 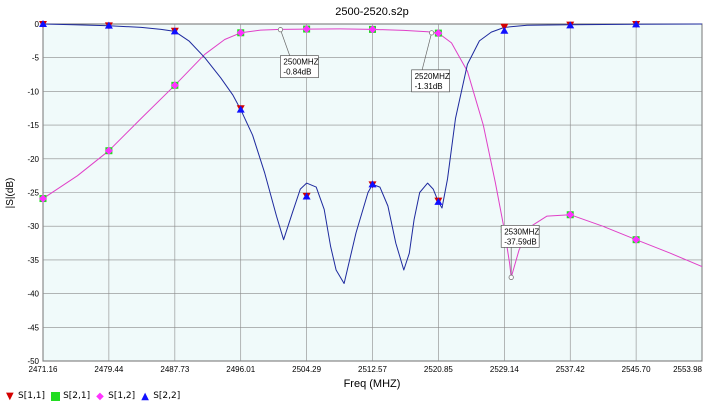 What do you see at coordinates (93, 396) in the screenshot?
I see `legend: ▼ S[1,1] S[2,1] ◆ S[1,2] ▲ S[2,2]` at bounding box center [93, 396].